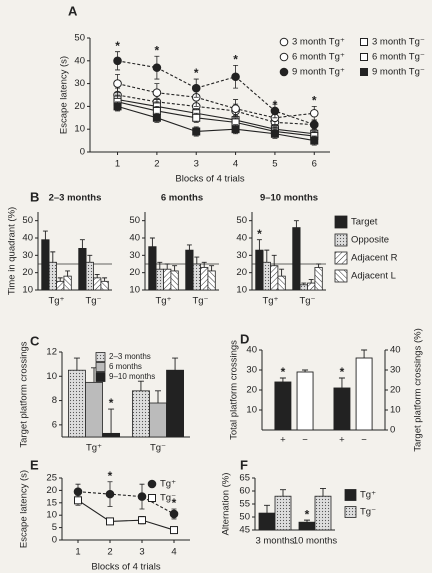 This screenshot has width=432, height=573. What do you see at coordinates (364, 222) in the screenshot?
I see `legend-label: Target` at bounding box center [364, 222].